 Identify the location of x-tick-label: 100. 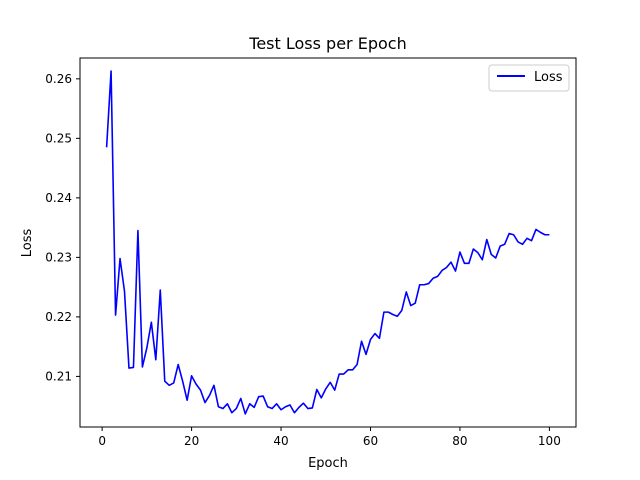
(549, 441).